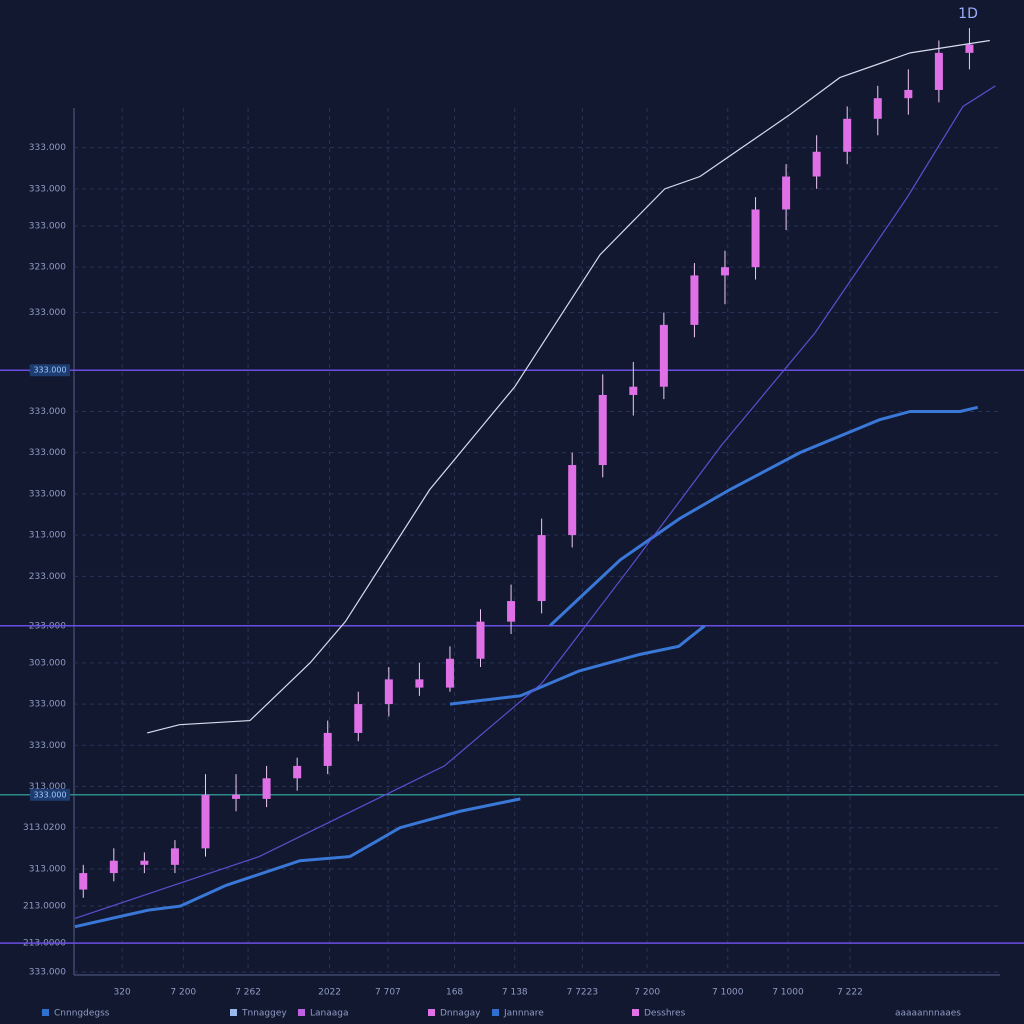 The width and height of the screenshot is (1024, 1024). What do you see at coordinates (248, 993) in the screenshot?
I see `x-tick-label: 7 262` at bounding box center [248, 993].